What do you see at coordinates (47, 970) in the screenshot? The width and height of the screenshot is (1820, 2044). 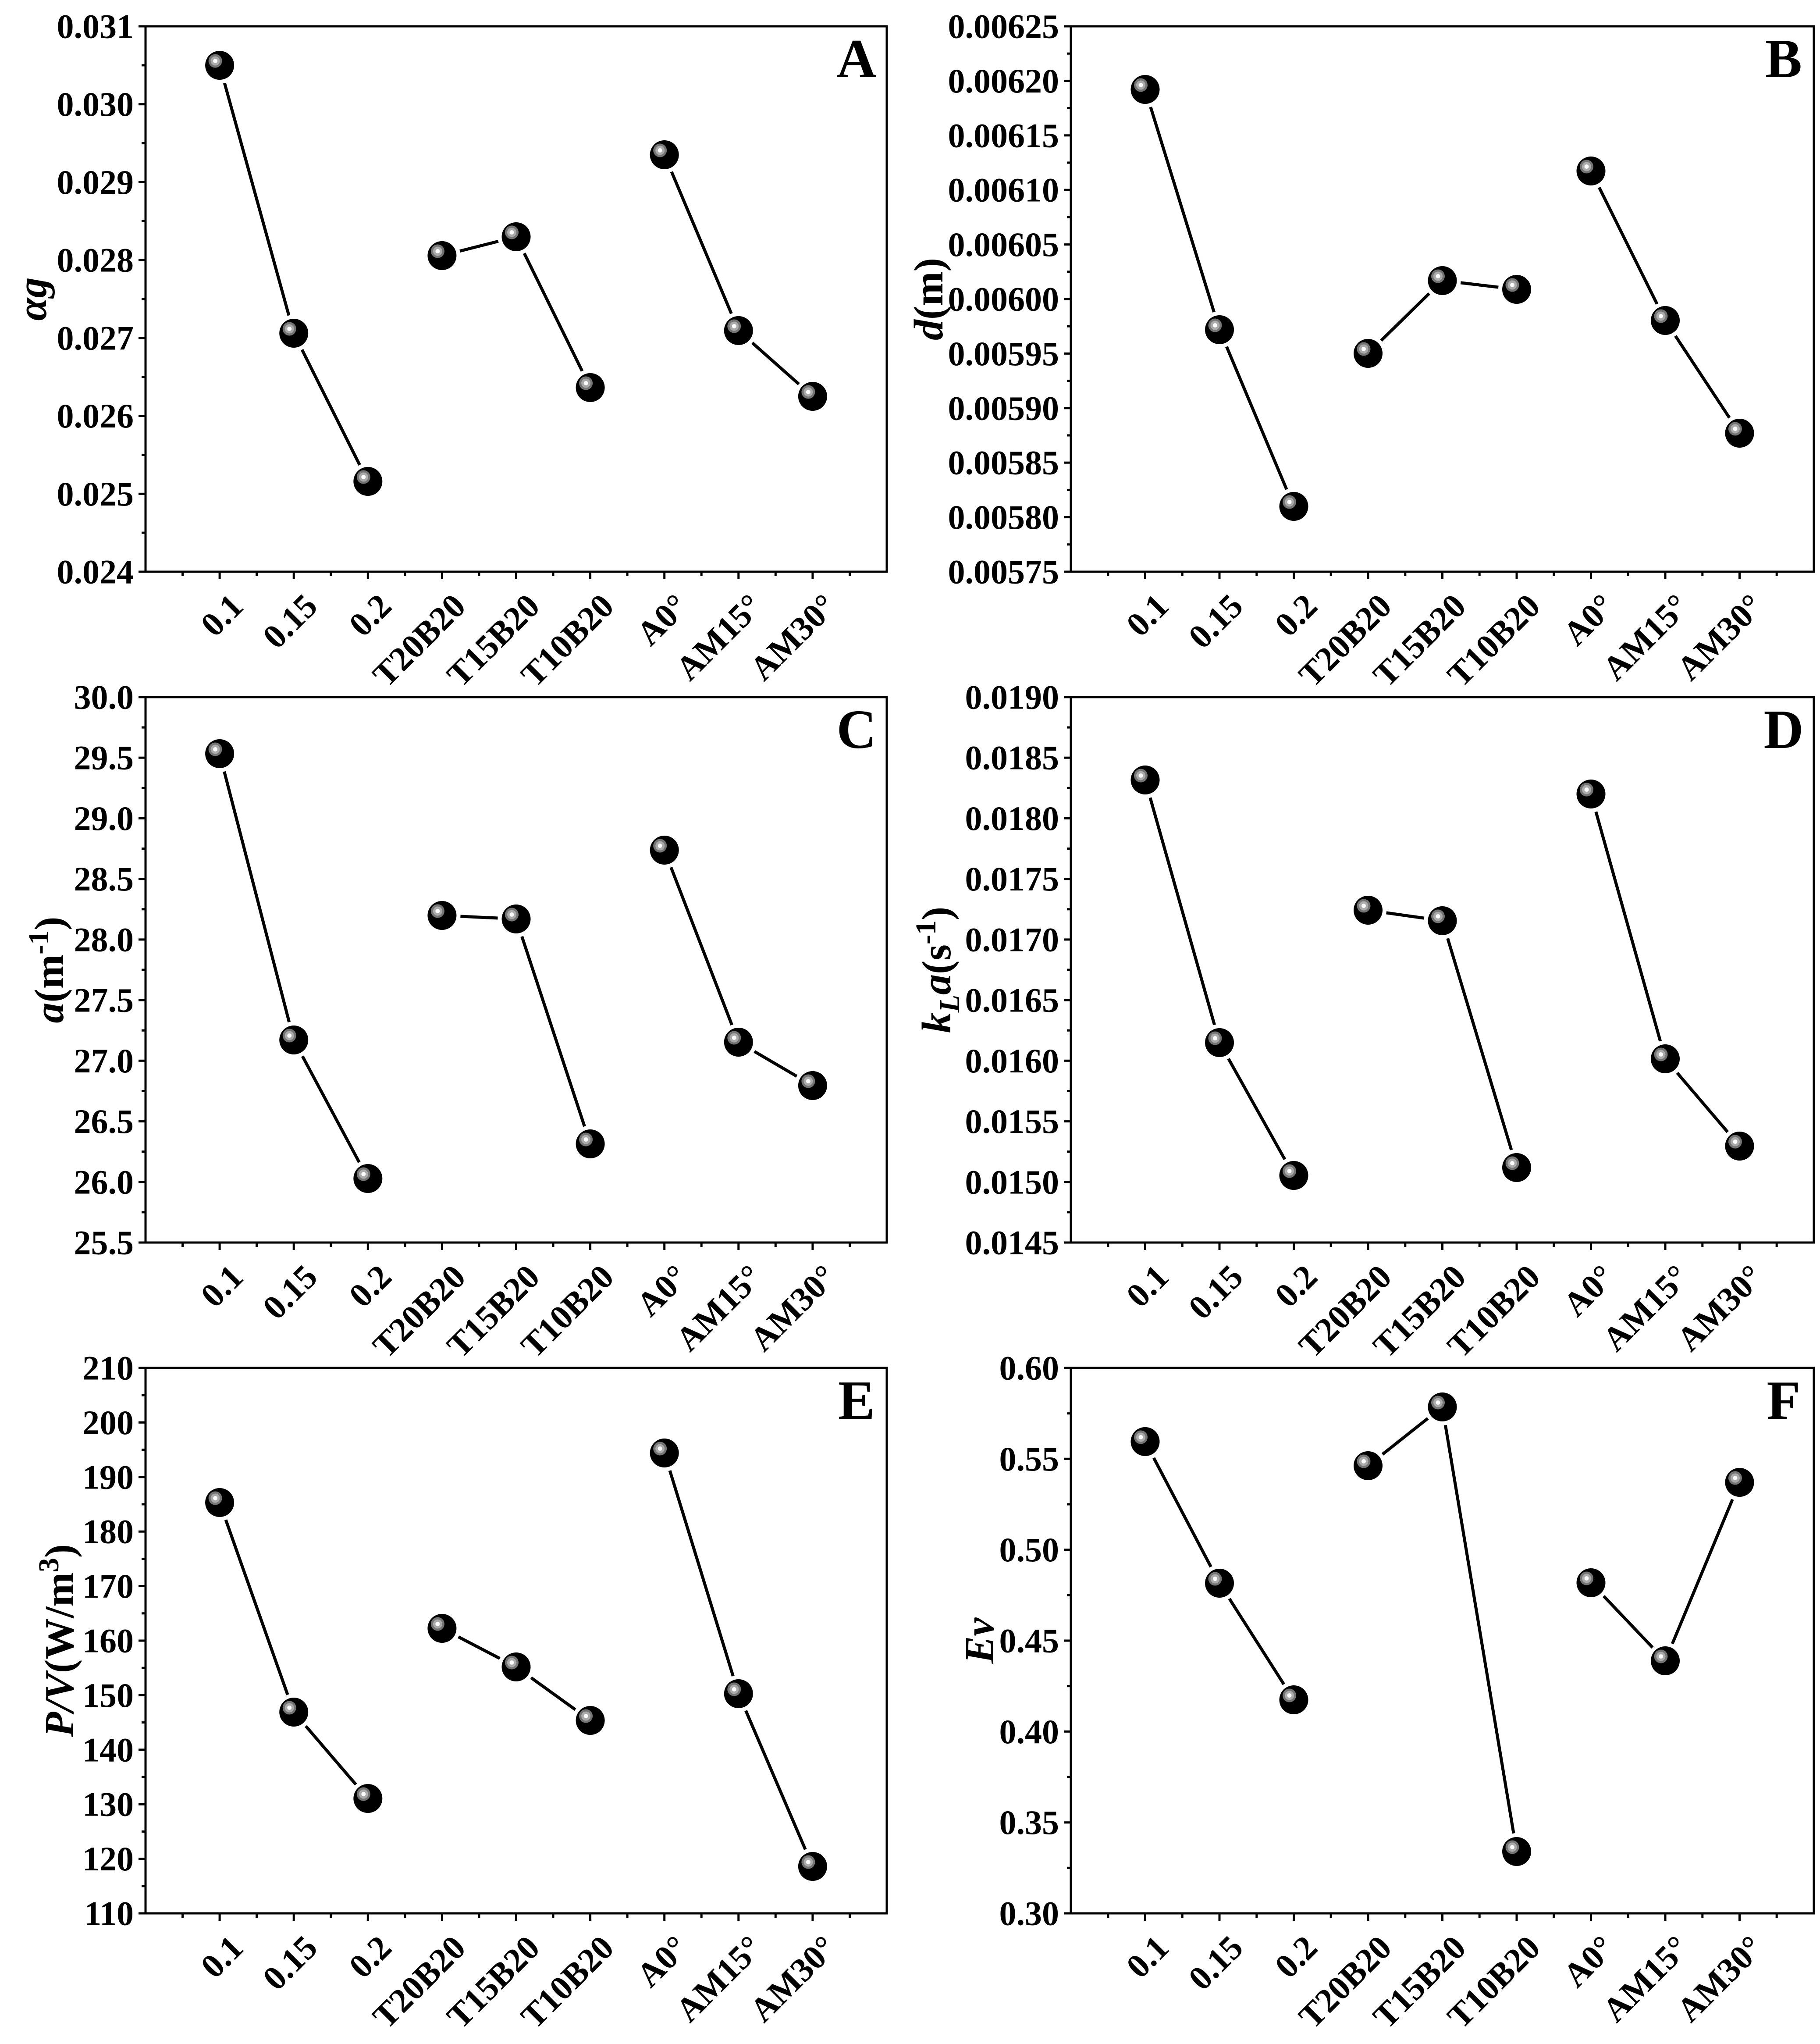 I see `svg-text: a(m-1​)` at bounding box center [47, 970].